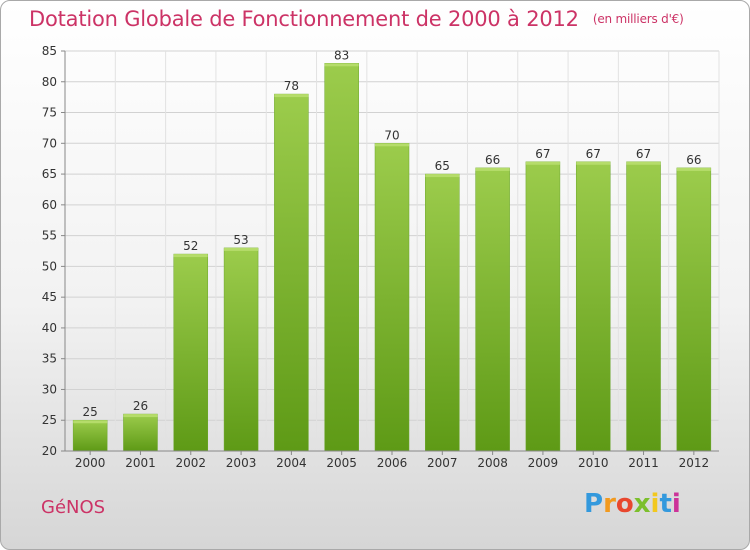  I want to click on y-tick-label: 35, so click(49, 359).